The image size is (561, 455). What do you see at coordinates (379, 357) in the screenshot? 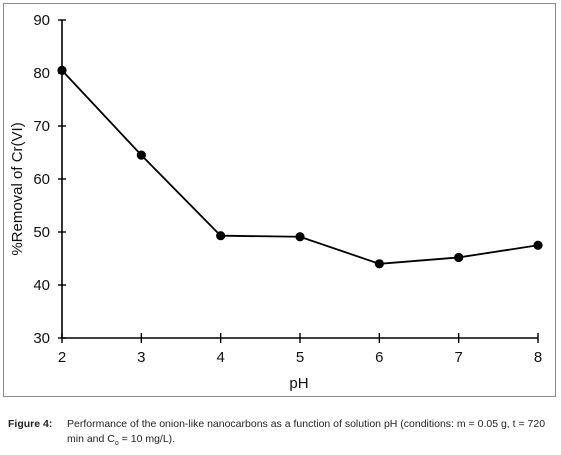
I see `x-tick-label: 6` at bounding box center [379, 357].